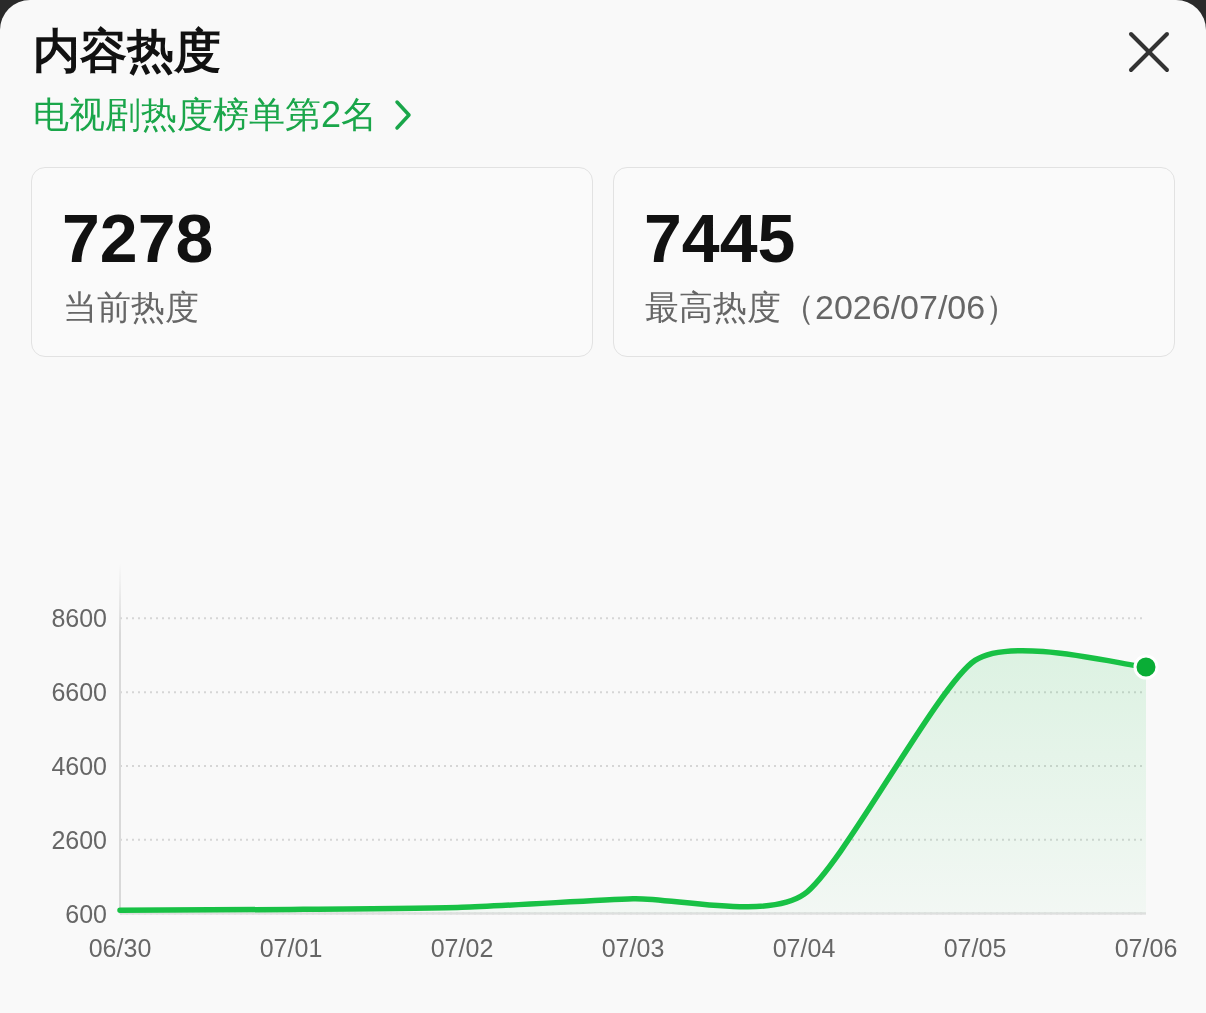 This screenshot has width=1206, height=1013. I want to click on x-tick-label: 07/04, so click(804, 948).